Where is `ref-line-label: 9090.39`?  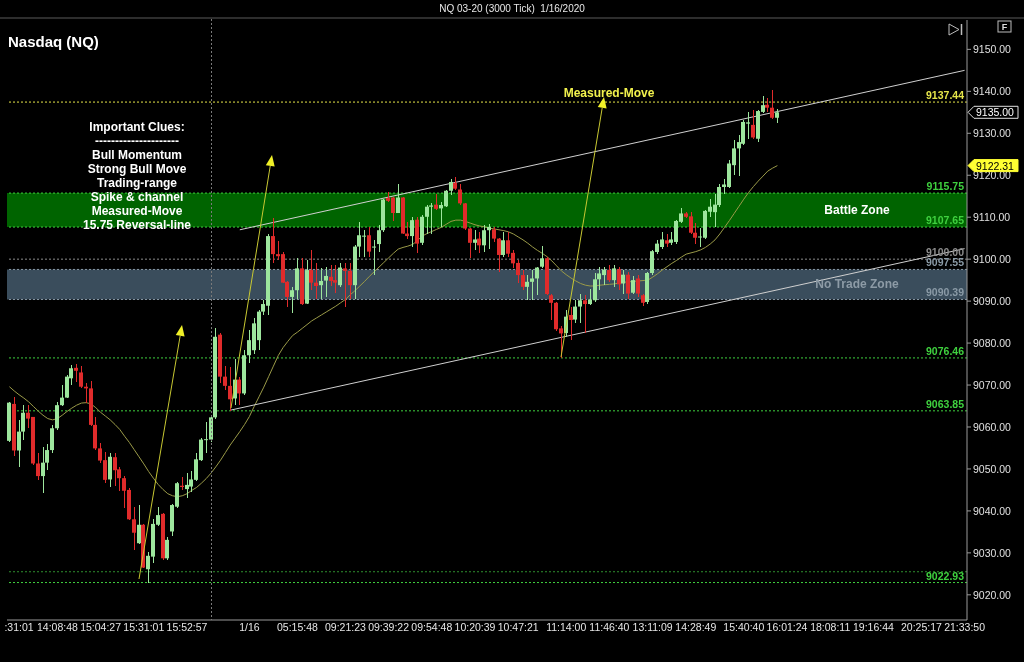 ref-line-label: 9090.39 is located at coordinates (945, 292).